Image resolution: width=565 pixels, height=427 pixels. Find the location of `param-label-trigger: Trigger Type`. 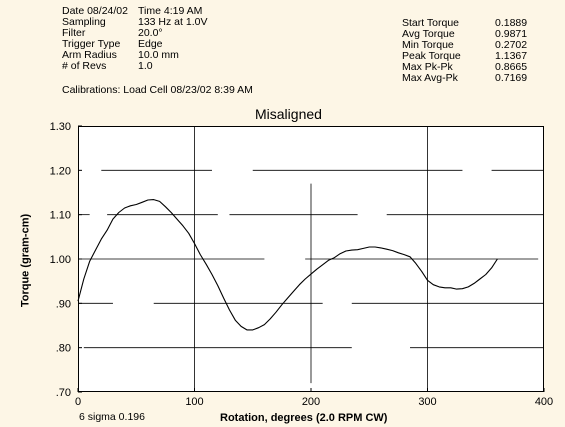

param-label-trigger: Trigger Type is located at coordinates (91, 44).